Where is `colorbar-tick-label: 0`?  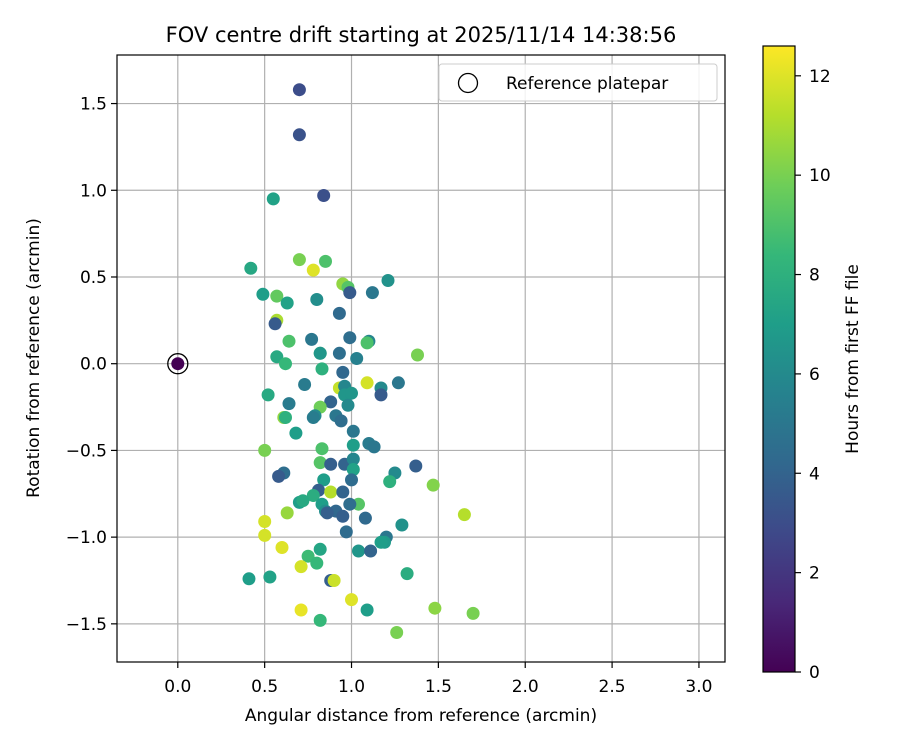 colorbar-tick-label: 0 is located at coordinates (814, 673).